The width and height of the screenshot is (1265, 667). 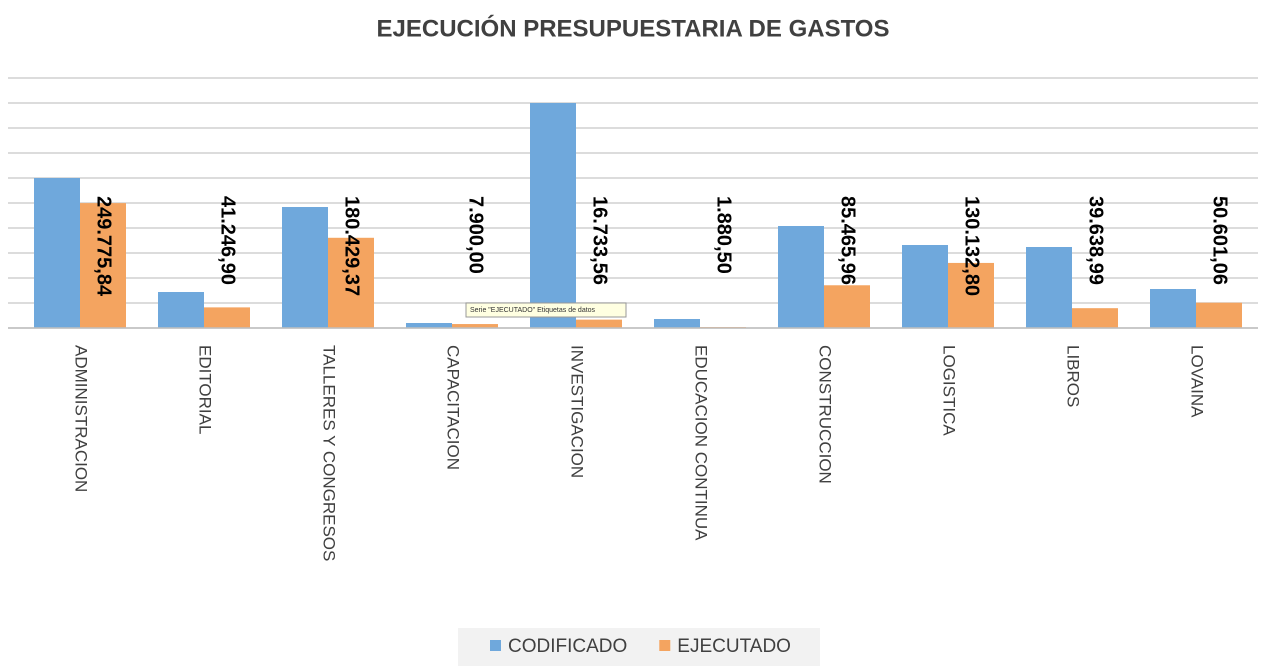 I want to click on x-tick-label: TALLERES Y CONGRESOS, so click(x=329, y=453).